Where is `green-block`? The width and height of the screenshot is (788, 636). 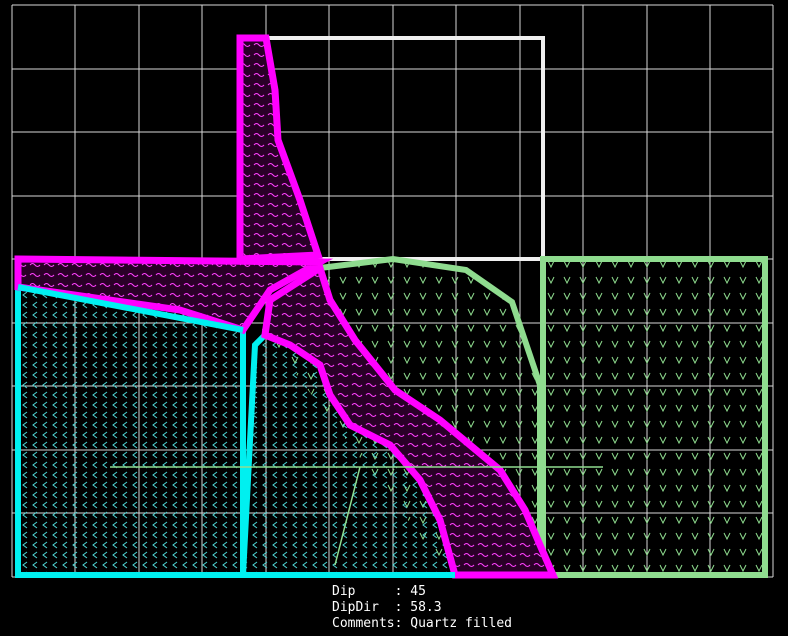
green-block is located at coordinates (654, 417).